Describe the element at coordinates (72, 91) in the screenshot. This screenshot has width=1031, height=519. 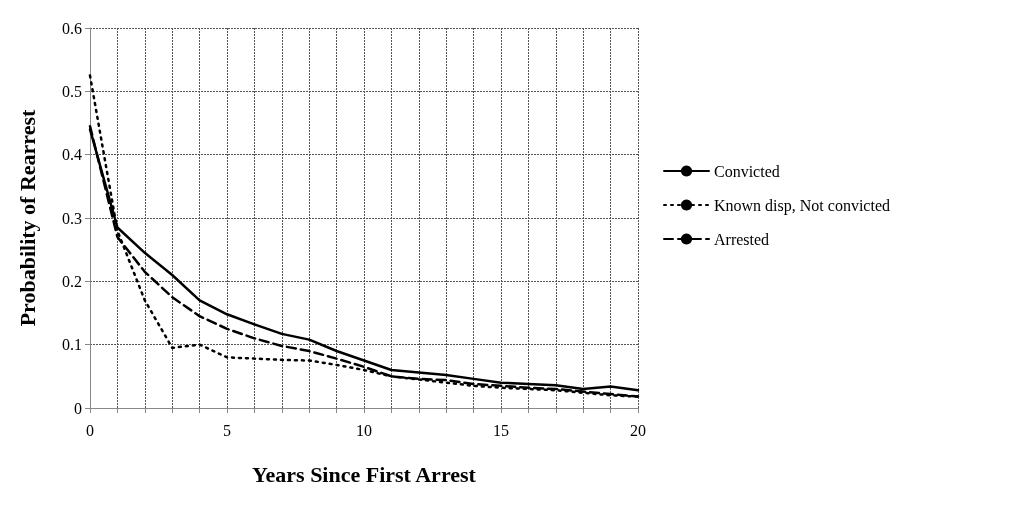
I see `y-tick-label: 0.5` at that location.